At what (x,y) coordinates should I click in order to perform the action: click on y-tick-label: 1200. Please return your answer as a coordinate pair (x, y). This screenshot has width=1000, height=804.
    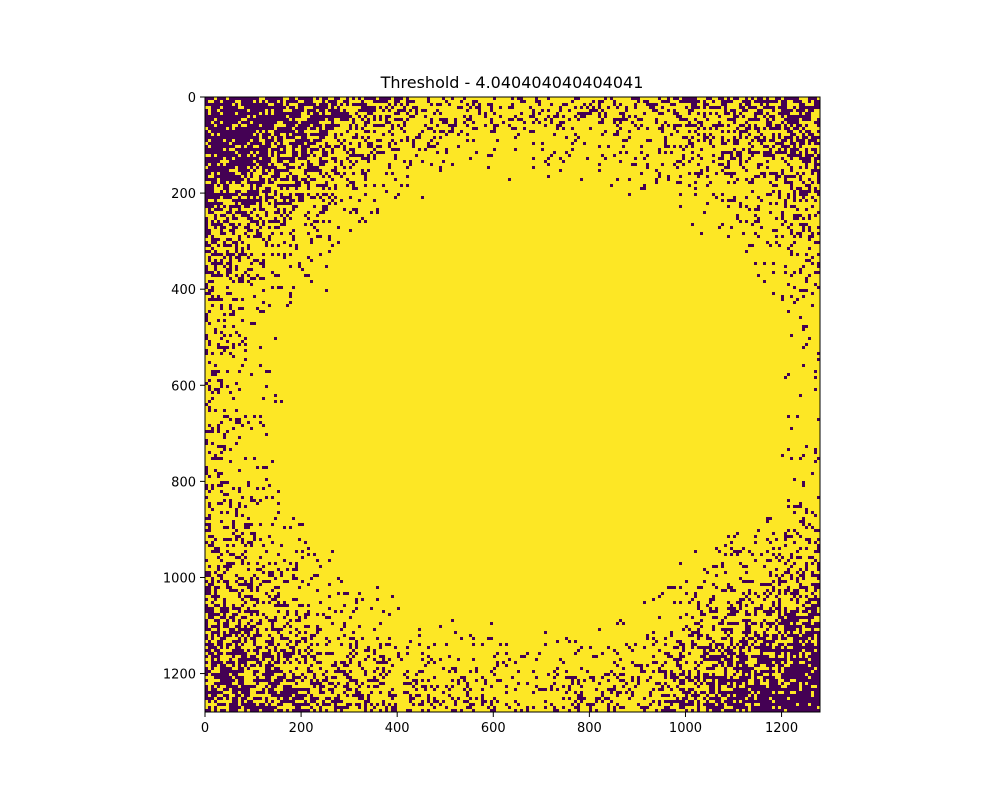
    Looking at the image, I should click on (179, 675).